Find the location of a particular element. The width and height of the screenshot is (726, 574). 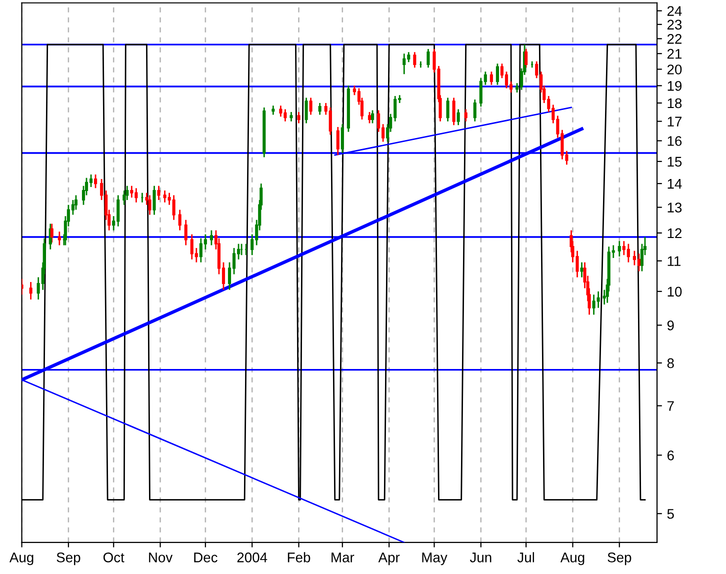

x-tick-label: Jul is located at coordinates (525, 557).